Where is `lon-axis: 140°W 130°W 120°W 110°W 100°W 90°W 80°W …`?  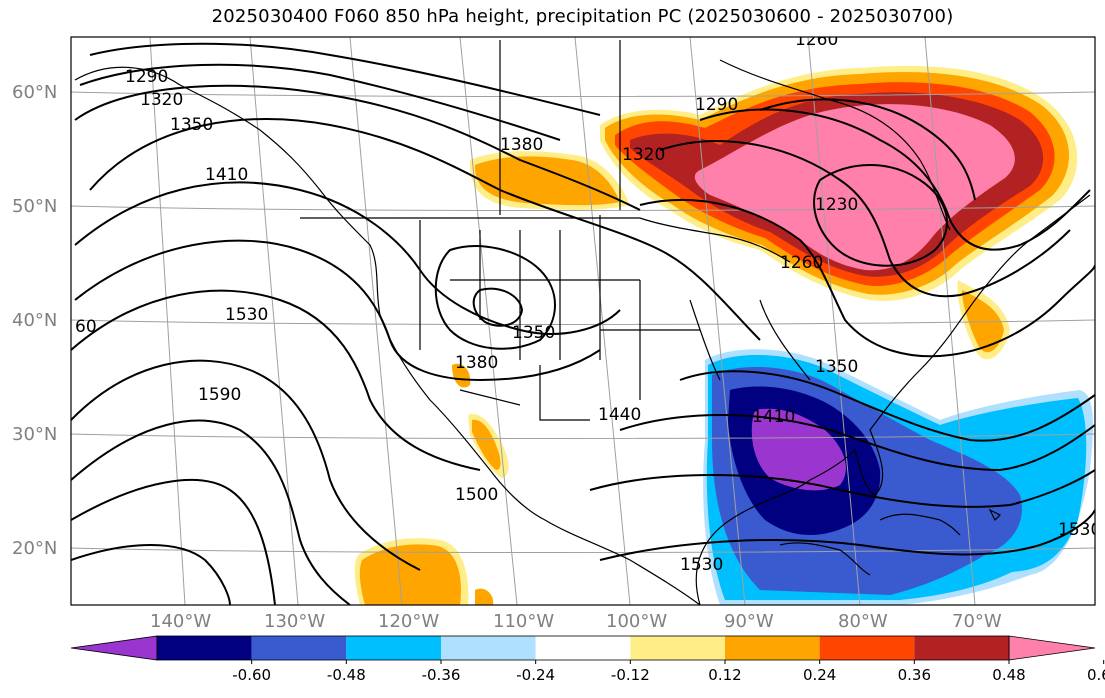 lon-axis: 140°W 130°W 120°W 110°W 100°W 90°W 80°W … is located at coordinates (576, 621).